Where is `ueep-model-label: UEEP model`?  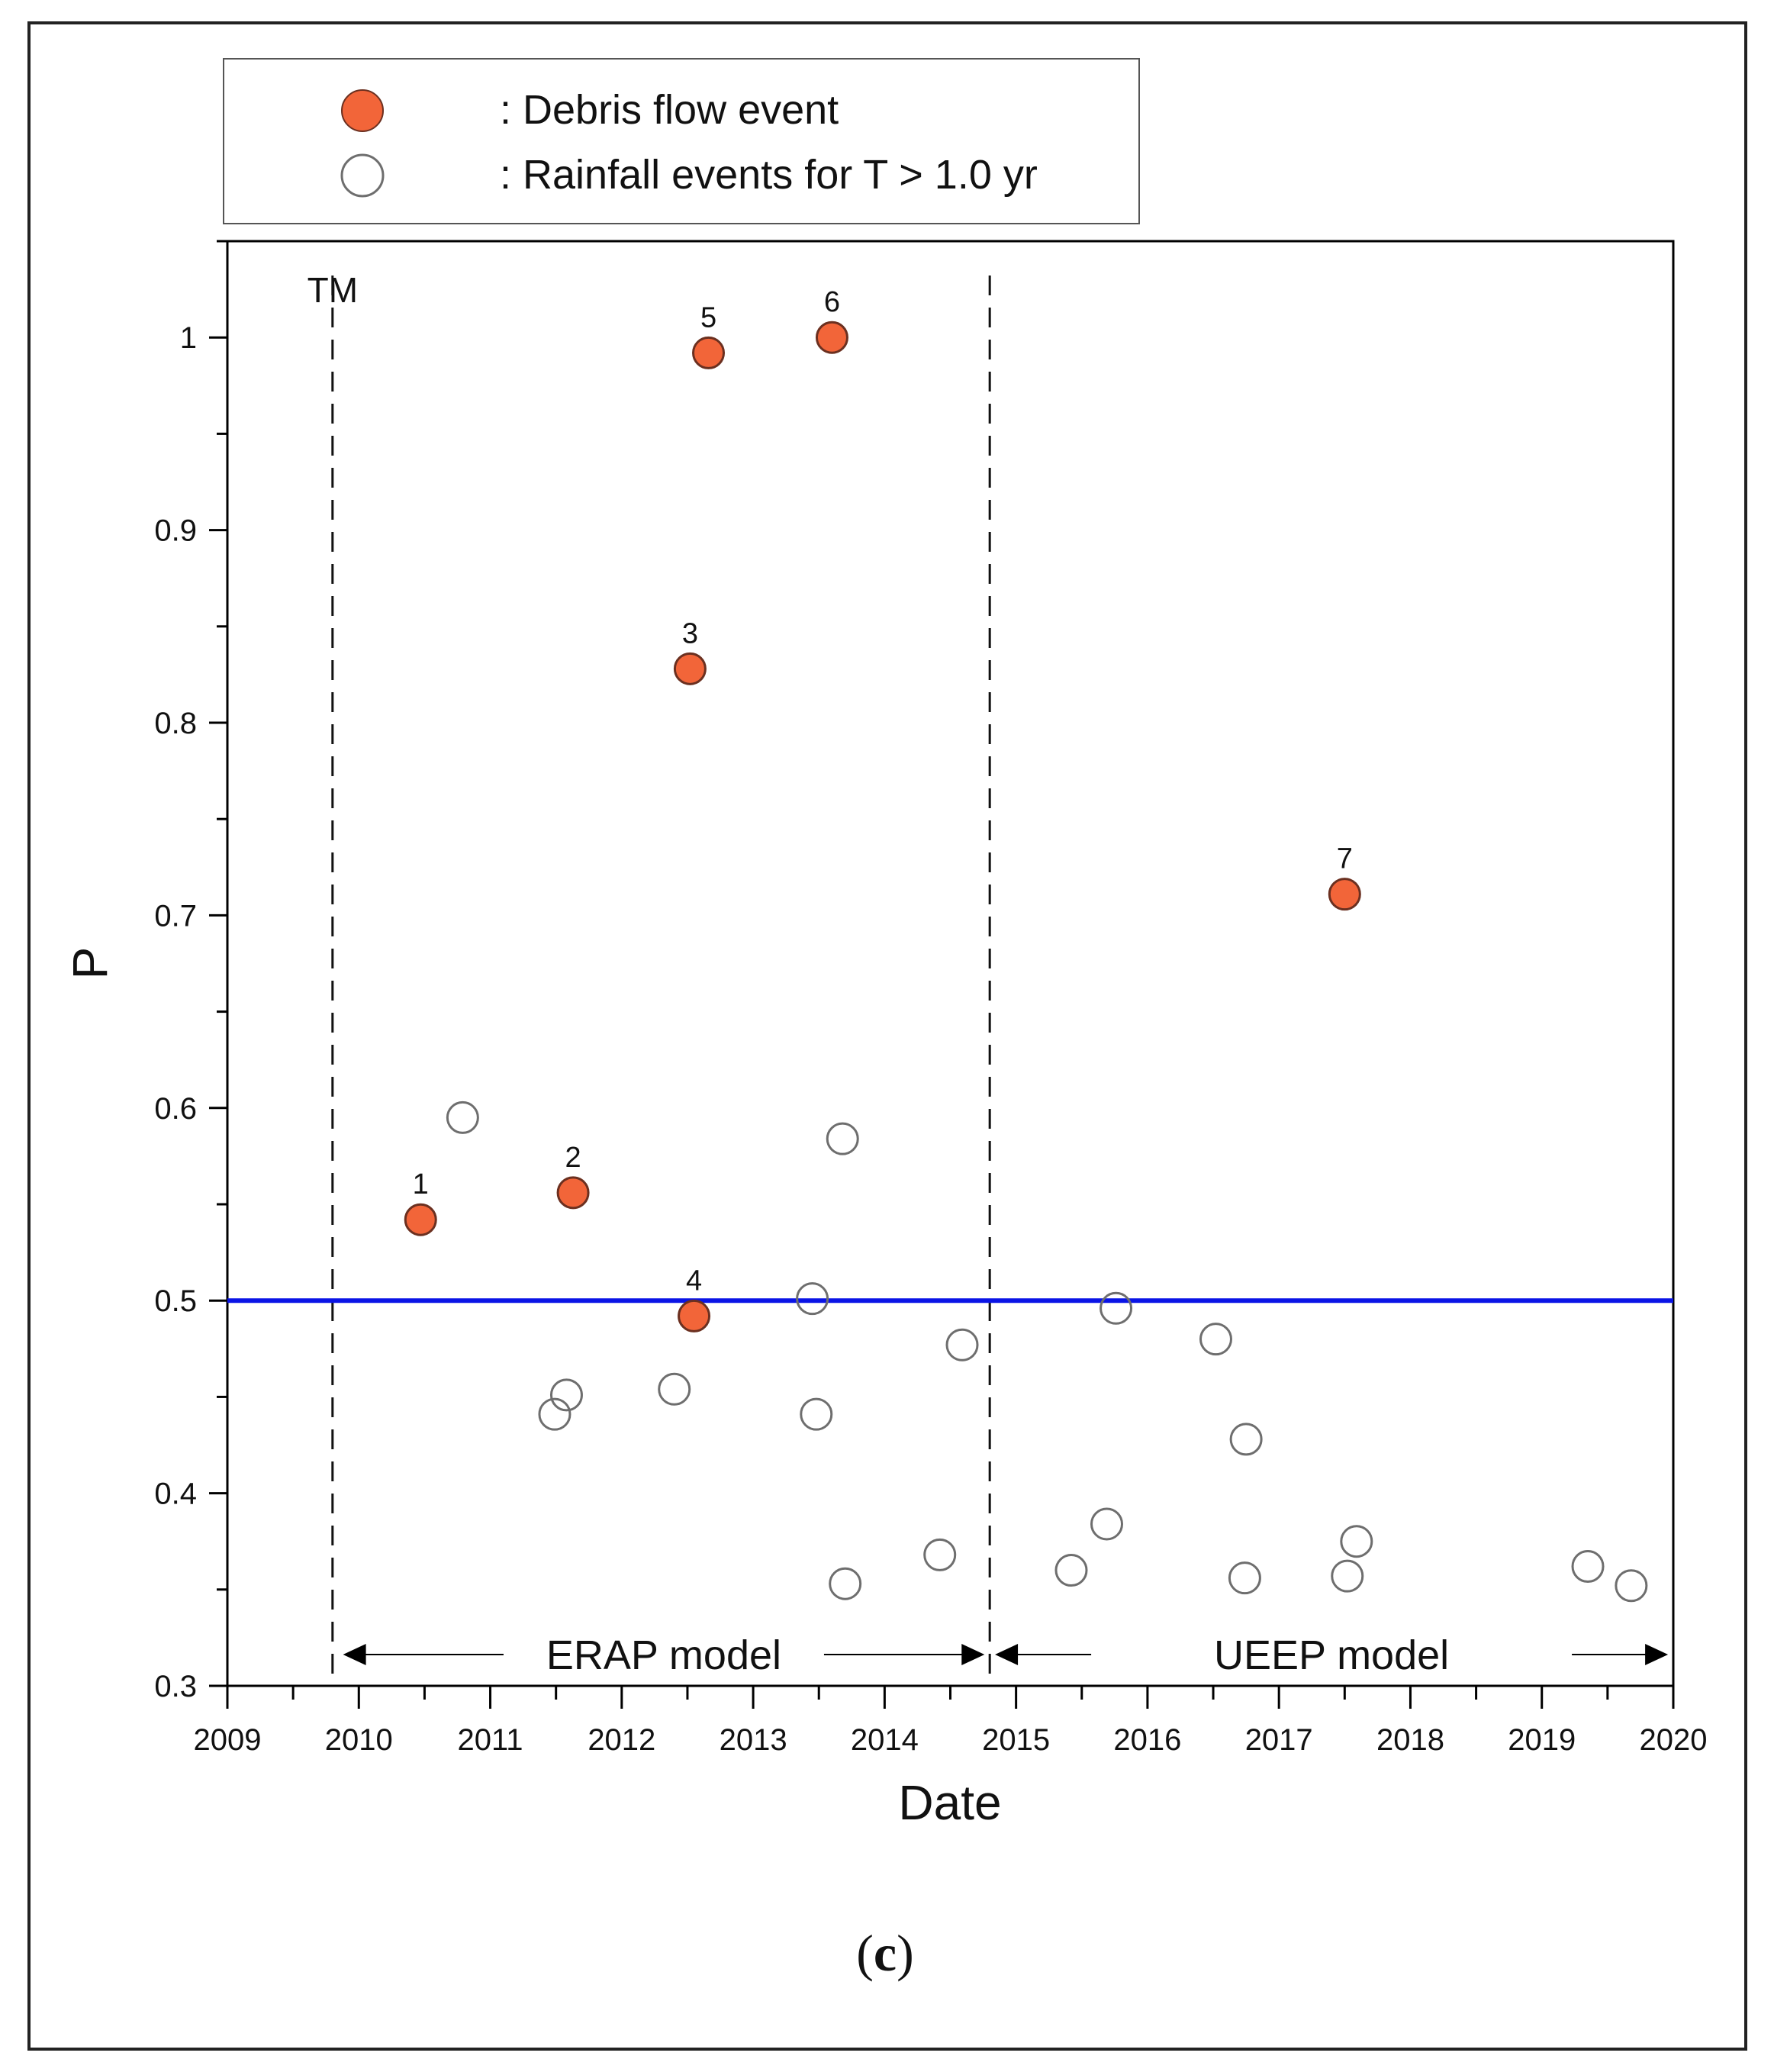 ueep-model-label: UEEP model is located at coordinates (1332, 1655).